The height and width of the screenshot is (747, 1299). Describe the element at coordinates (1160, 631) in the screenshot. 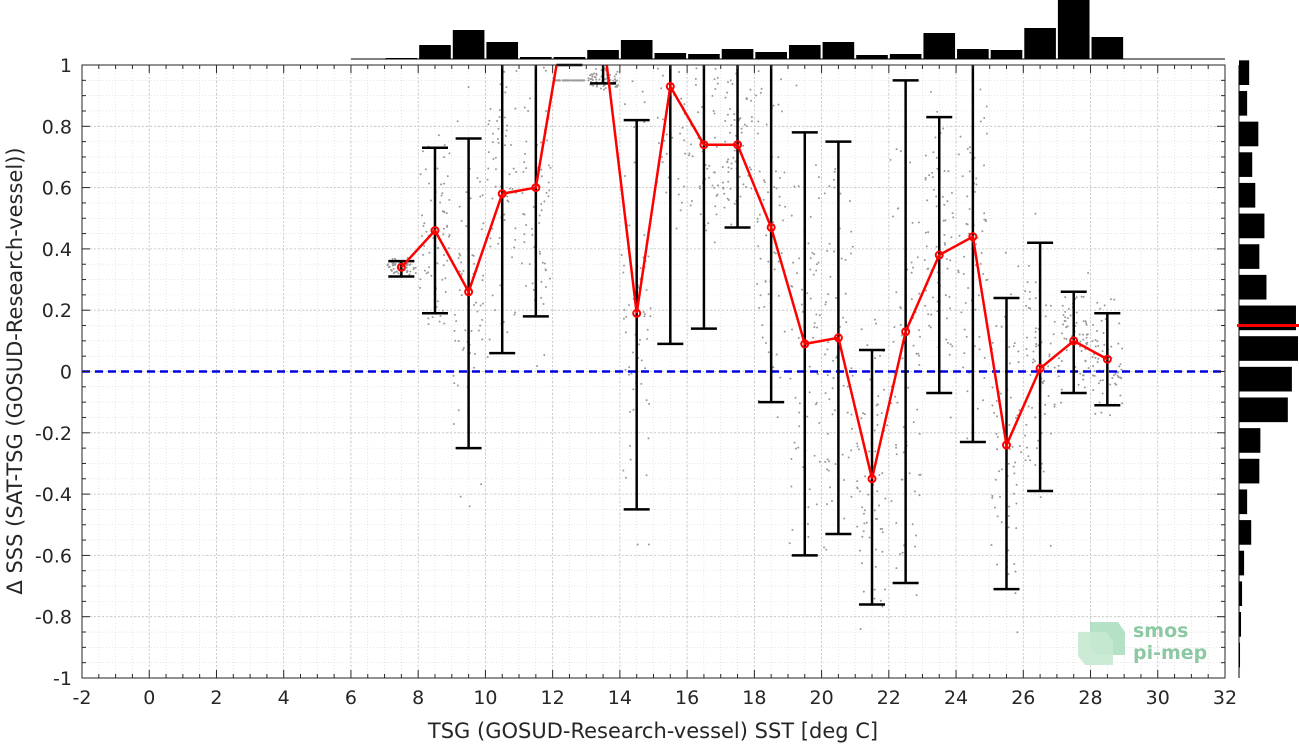

I see `logo-text-smos: smos` at that location.